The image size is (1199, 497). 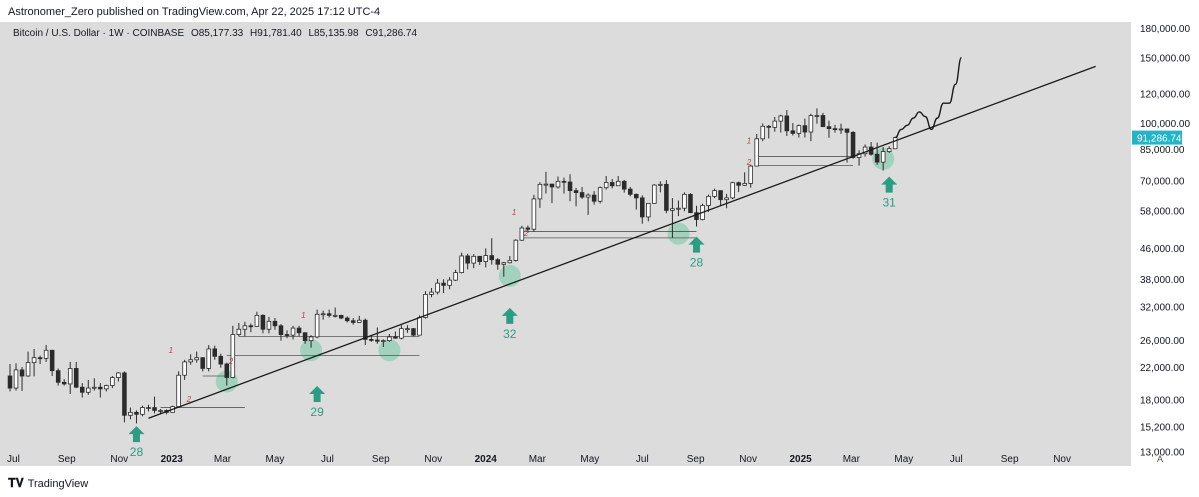 What do you see at coordinates (1162, 341) in the screenshot?
I see `y-tick-label: 26,000.00` at bounding box center [1162, 341].